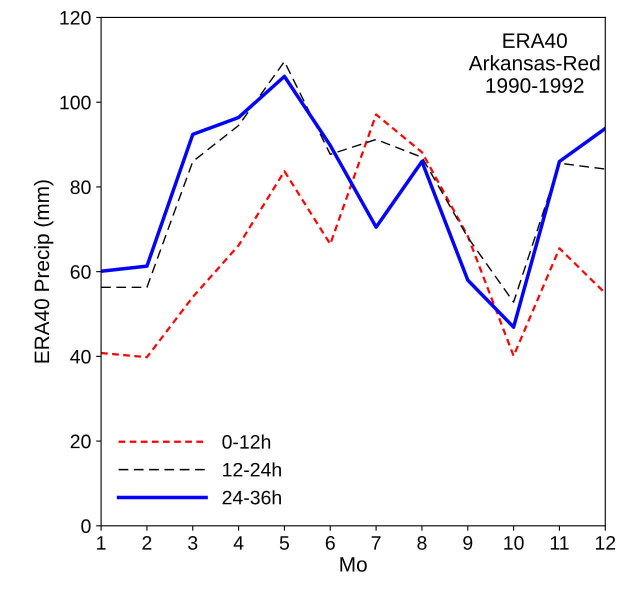 The image size is (624, 603). Describe the element at coordinates (252, 469) in the screenshot. I see `legend-label: 12-24h` at that location.